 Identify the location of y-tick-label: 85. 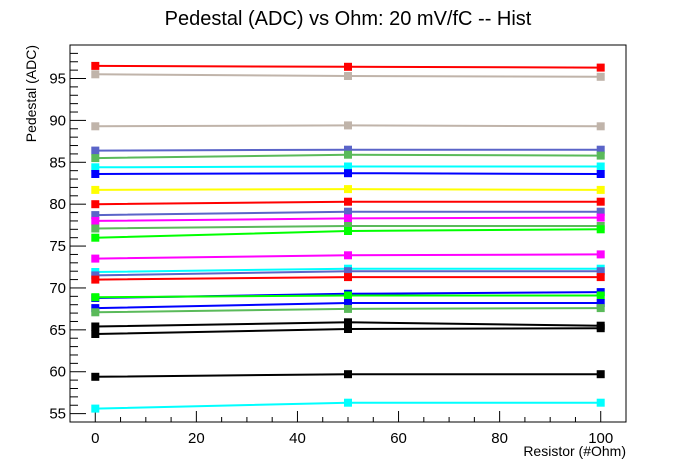
(57, 162).